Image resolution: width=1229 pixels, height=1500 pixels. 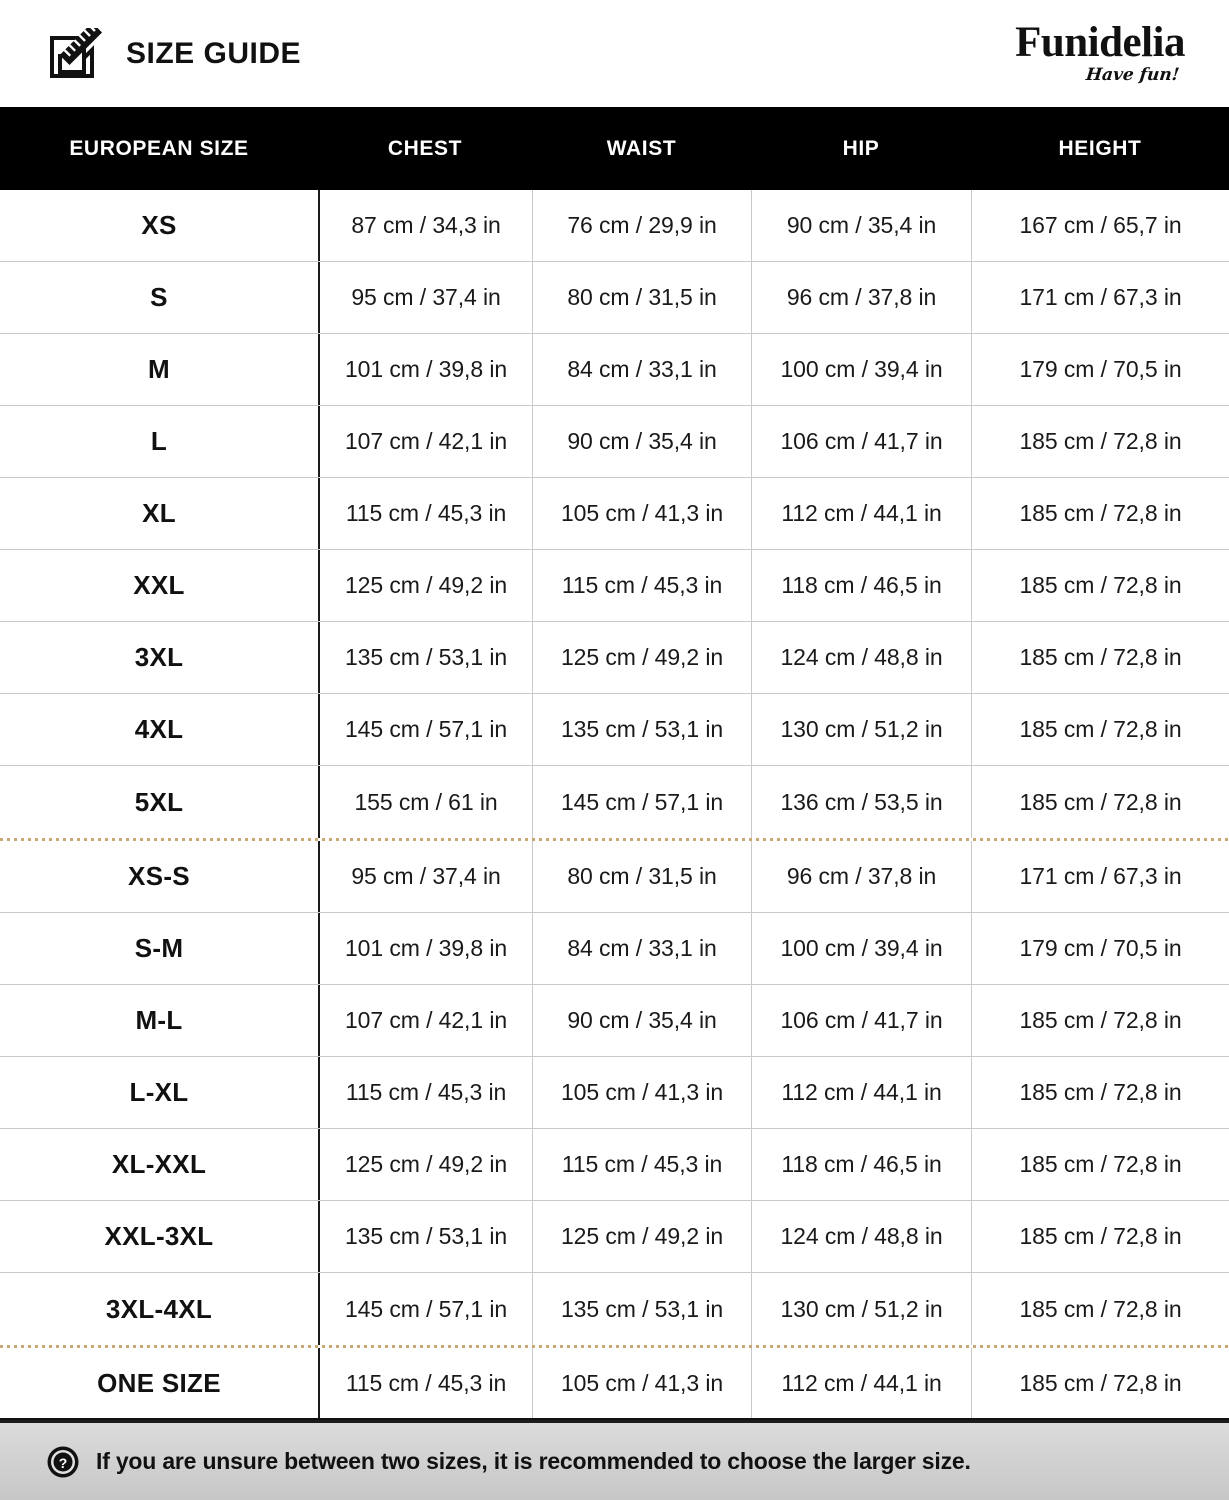 I want to click on cell-waist-text: 145 cm / 57,1 in, so click(x=642, y=801).